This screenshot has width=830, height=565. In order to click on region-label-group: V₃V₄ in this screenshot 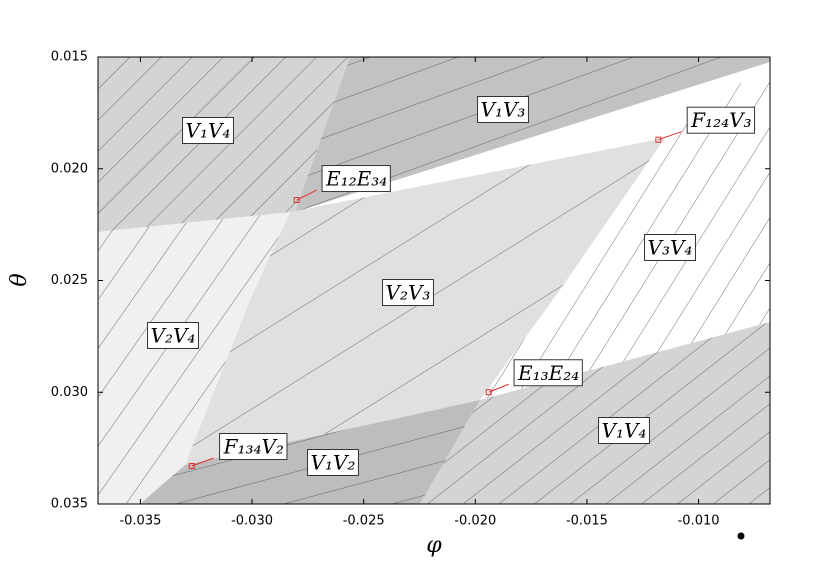, I will do `click(670, 247)`.